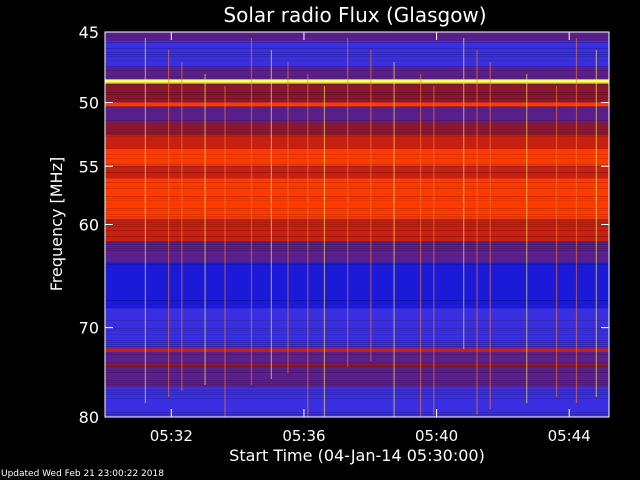 The height and width of the screenshot is (480, 640). I want to click on x-tick-label: 05:36, so click(303, 436).